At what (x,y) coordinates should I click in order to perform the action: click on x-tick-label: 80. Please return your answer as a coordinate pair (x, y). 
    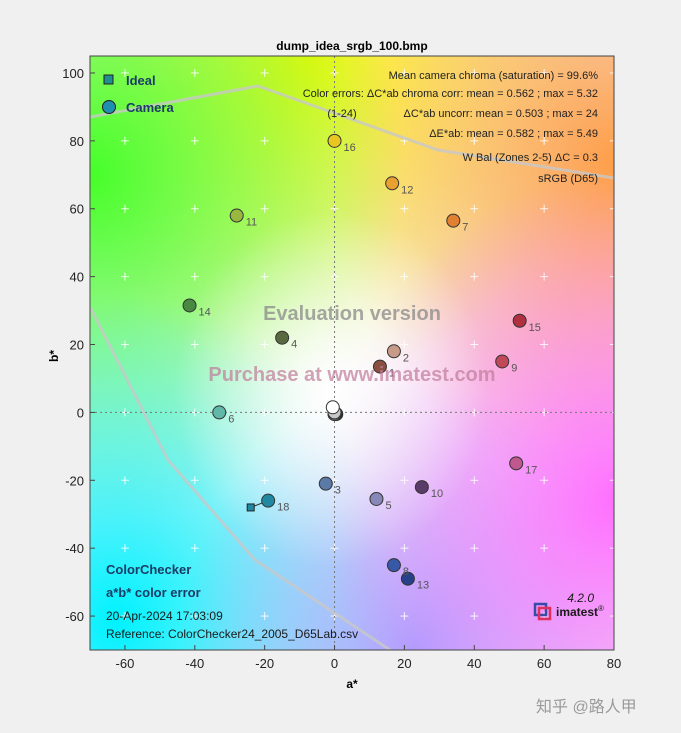
    Looking at the image, I should click on (614, 663).